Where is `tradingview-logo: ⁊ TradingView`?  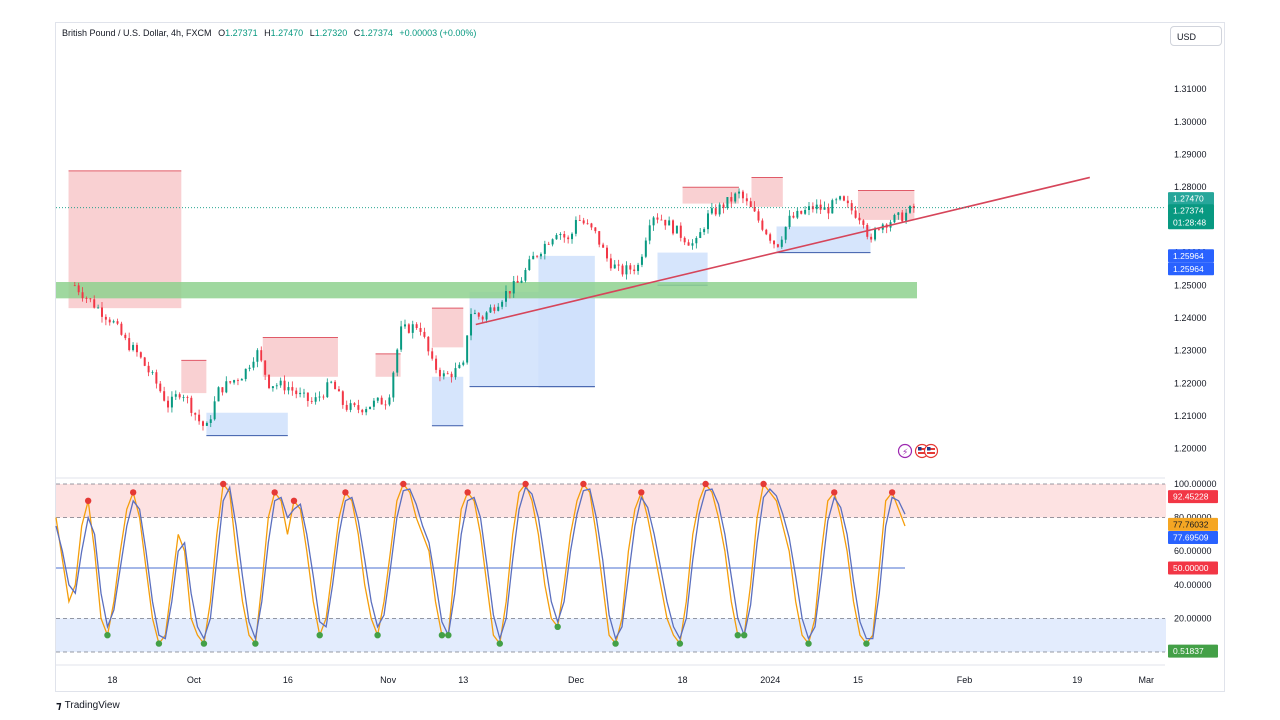 tradingview-logo: ⁊ TradingView is located at coordinates (88, 705).